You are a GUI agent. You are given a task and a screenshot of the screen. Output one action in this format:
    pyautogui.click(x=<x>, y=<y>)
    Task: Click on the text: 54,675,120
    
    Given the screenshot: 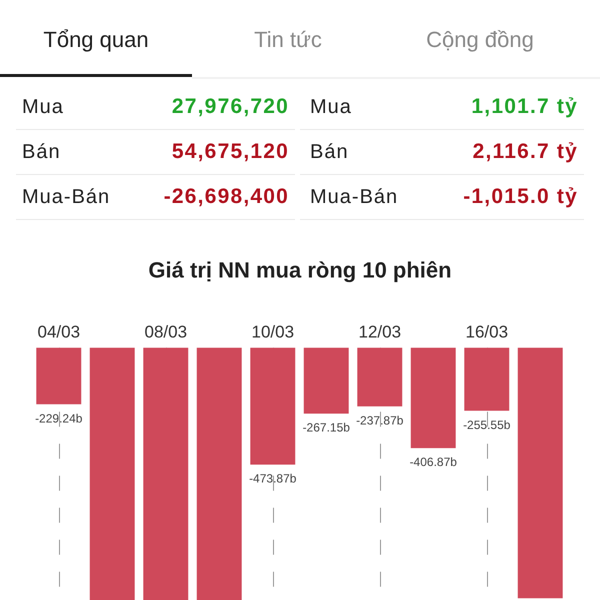 What is the action you would take?
    pyautogui.click(x=230, y=152)
    